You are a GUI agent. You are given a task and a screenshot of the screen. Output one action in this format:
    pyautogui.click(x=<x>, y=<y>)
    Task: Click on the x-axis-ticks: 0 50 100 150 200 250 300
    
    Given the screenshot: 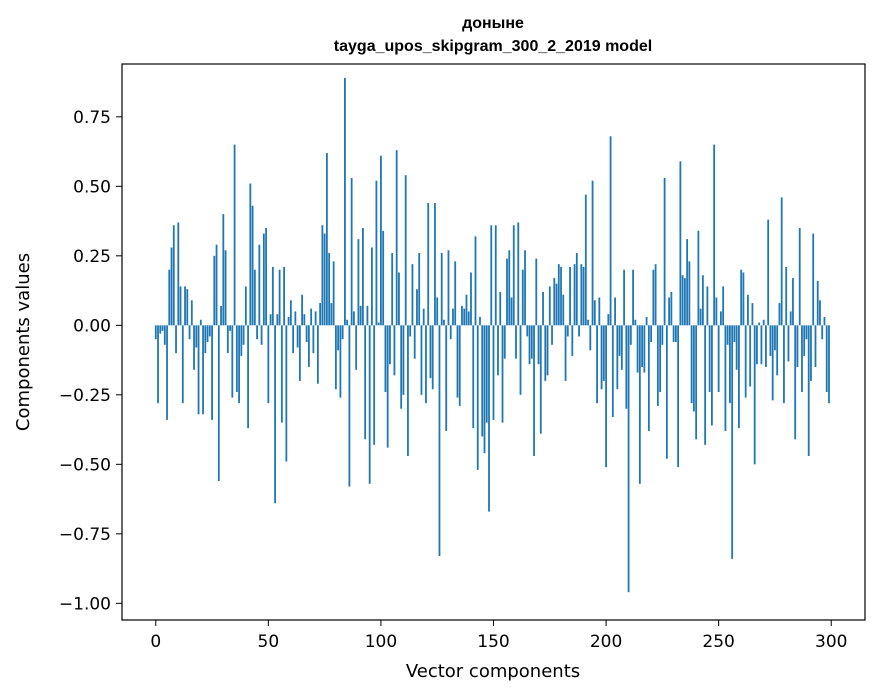 What is the action you would take?
    pyautogui.click(x=498, y=636)
    